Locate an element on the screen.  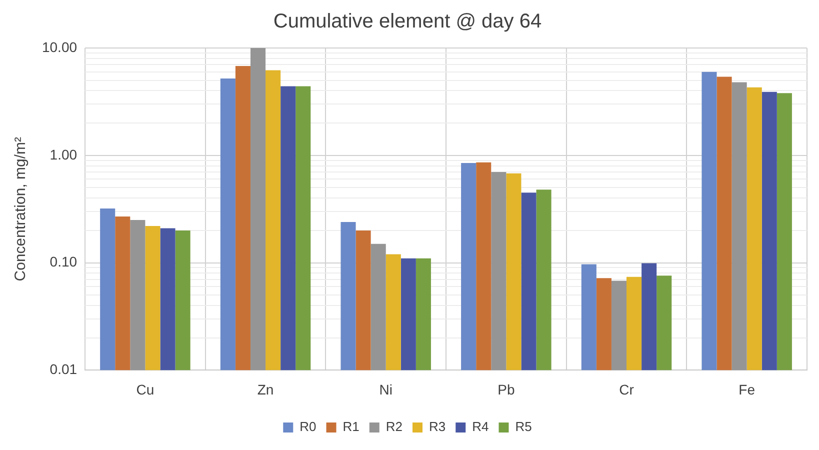
chart-title: Cumulative element @ day 64 is located at coordinates (407, 21).